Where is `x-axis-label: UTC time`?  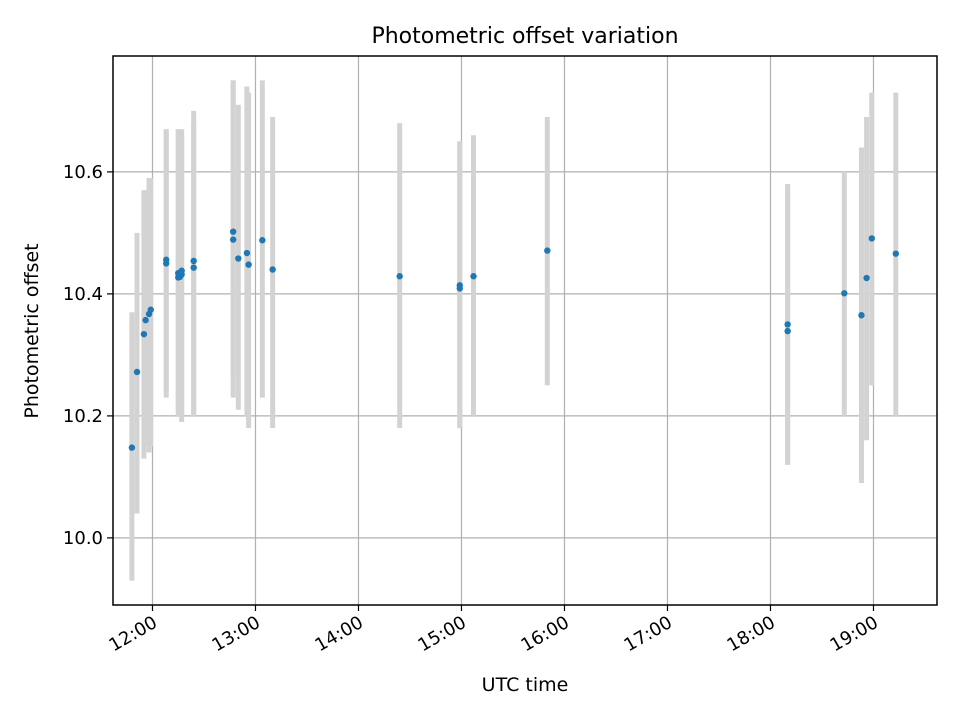
x-axis-label: UTC time is located at coordinates (525, 685).